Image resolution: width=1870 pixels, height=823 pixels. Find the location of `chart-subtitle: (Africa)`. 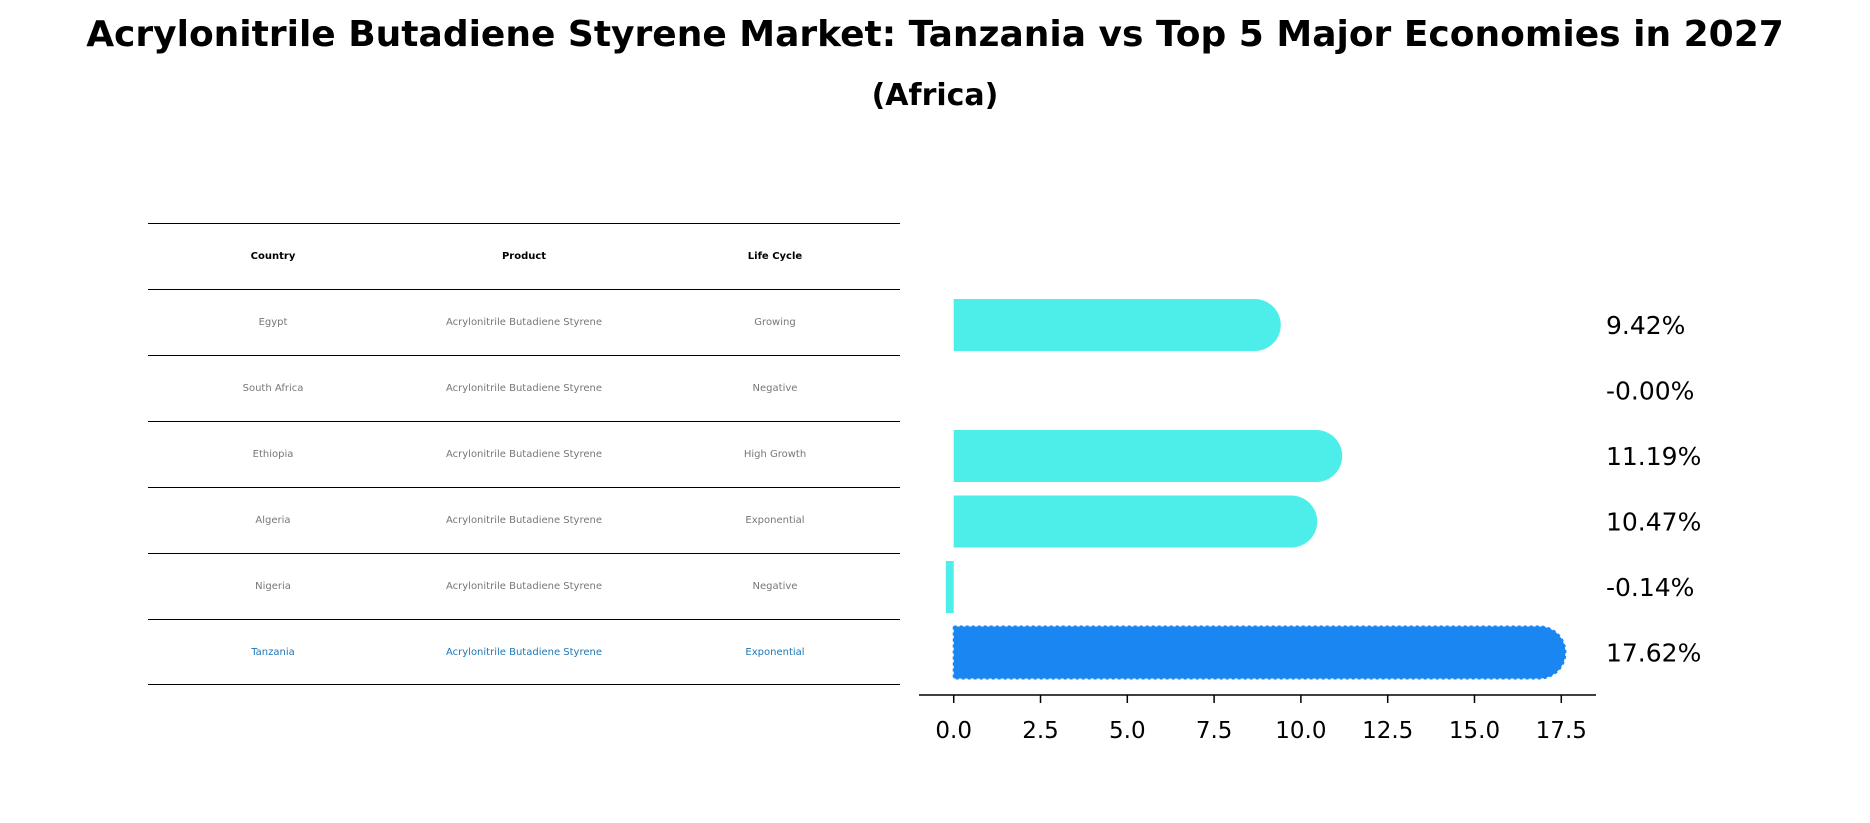

chart-subtitle: (Africa) is located at coordinates (935, 95).